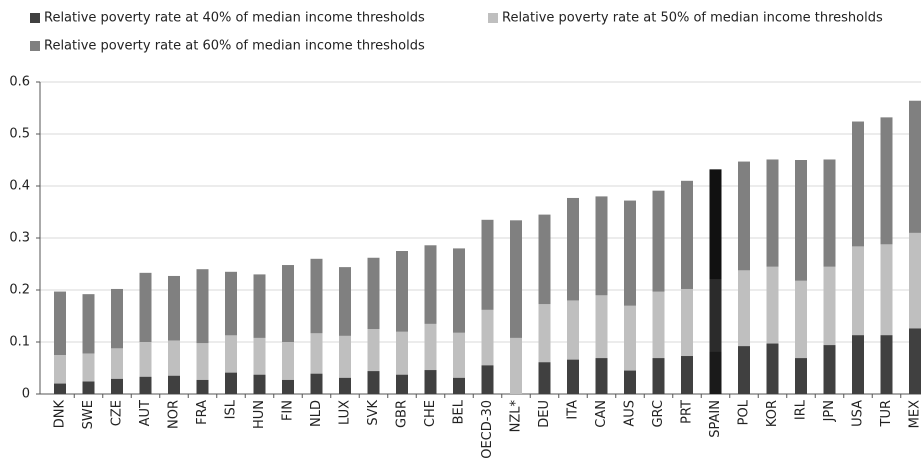  I want to click on x-tick-label: SPAIN, so click(715, 419).